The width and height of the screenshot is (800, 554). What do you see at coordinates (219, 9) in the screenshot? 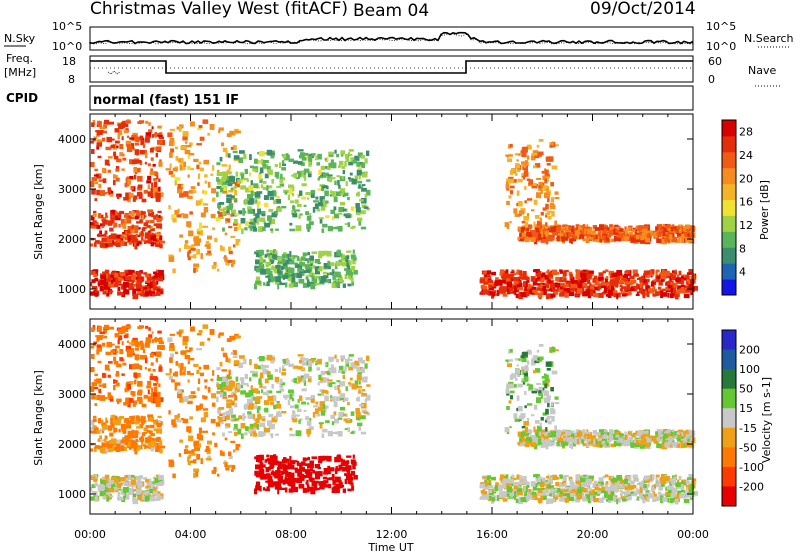
I see `station-title: Christmas Valley West (fitACF)` at bounding box center [219, 9].